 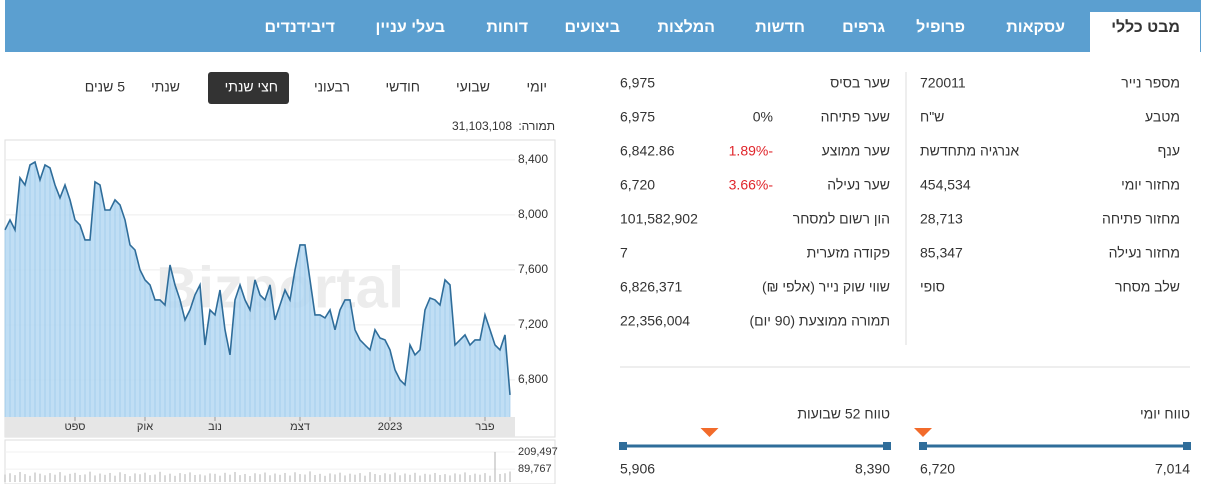 I want to click on change-value: 0%, so click(x=763, y=117).